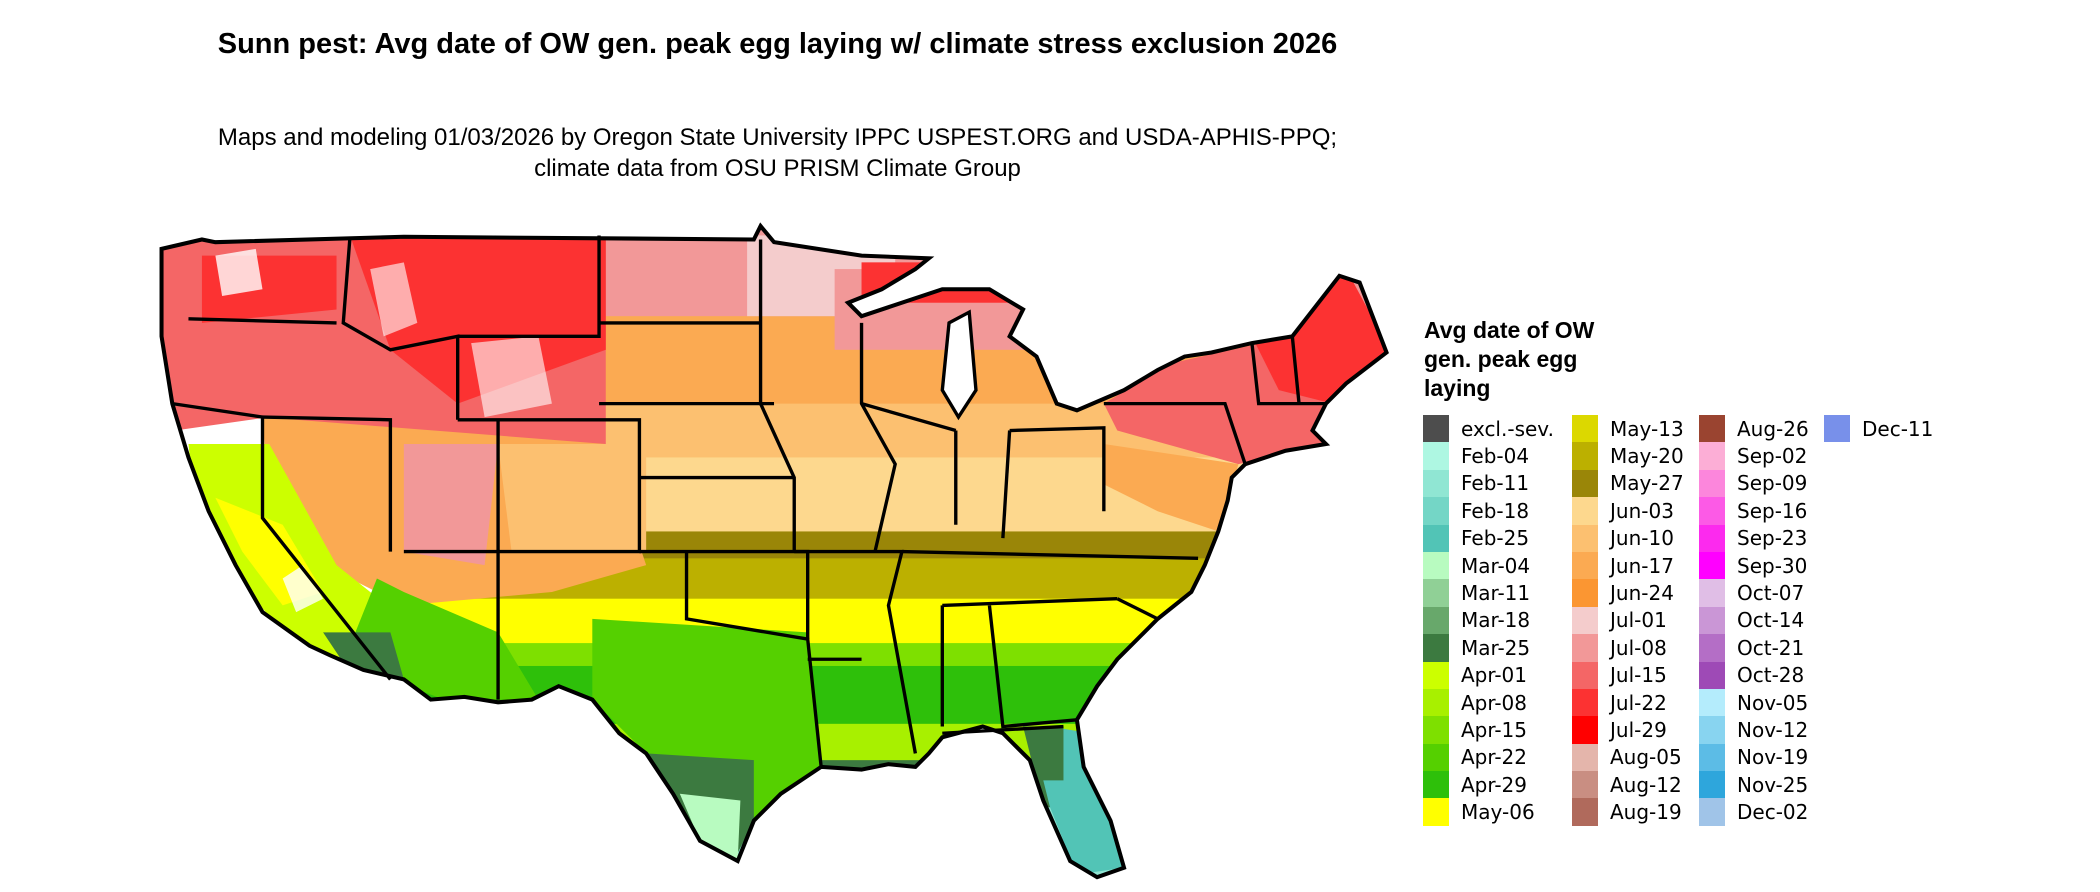  I want to click on legend-item: Aug-19, so click(1628, 812).